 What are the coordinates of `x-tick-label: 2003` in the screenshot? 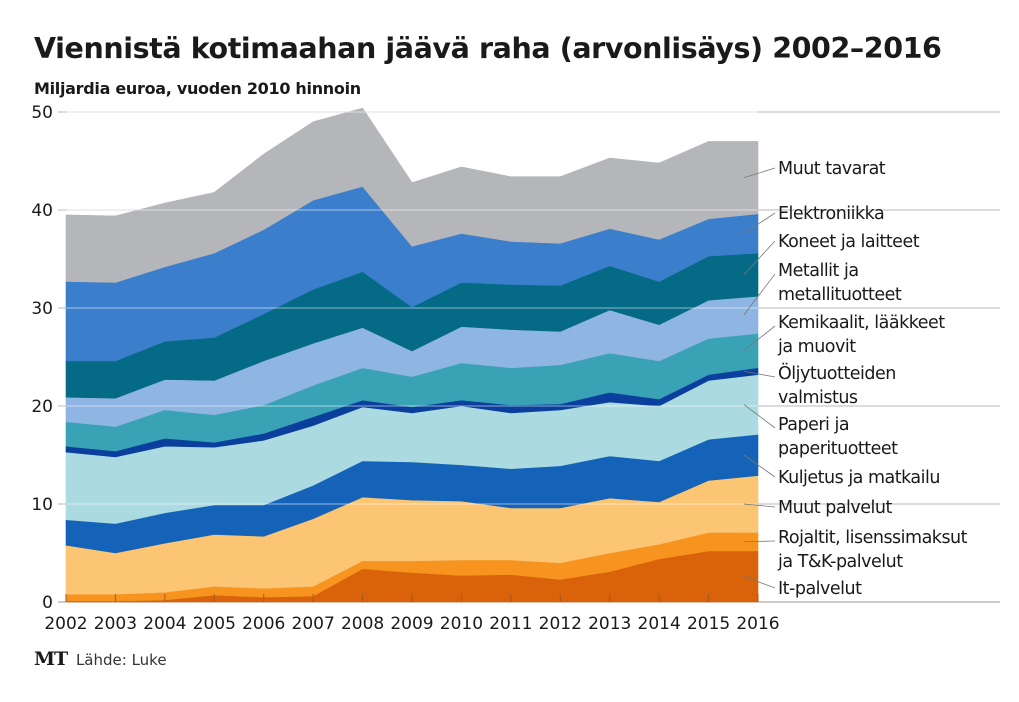 It's located at (115, 624).